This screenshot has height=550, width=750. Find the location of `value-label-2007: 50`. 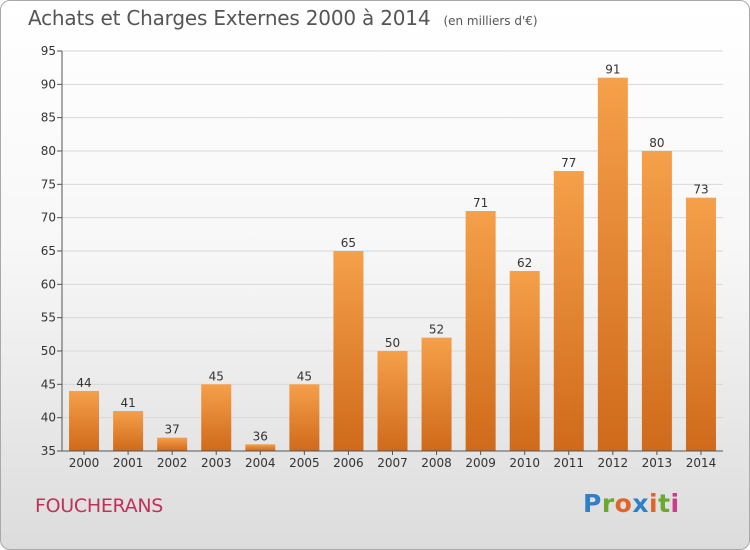

value-label-2007: 50 is located at coordinates (392, 343).